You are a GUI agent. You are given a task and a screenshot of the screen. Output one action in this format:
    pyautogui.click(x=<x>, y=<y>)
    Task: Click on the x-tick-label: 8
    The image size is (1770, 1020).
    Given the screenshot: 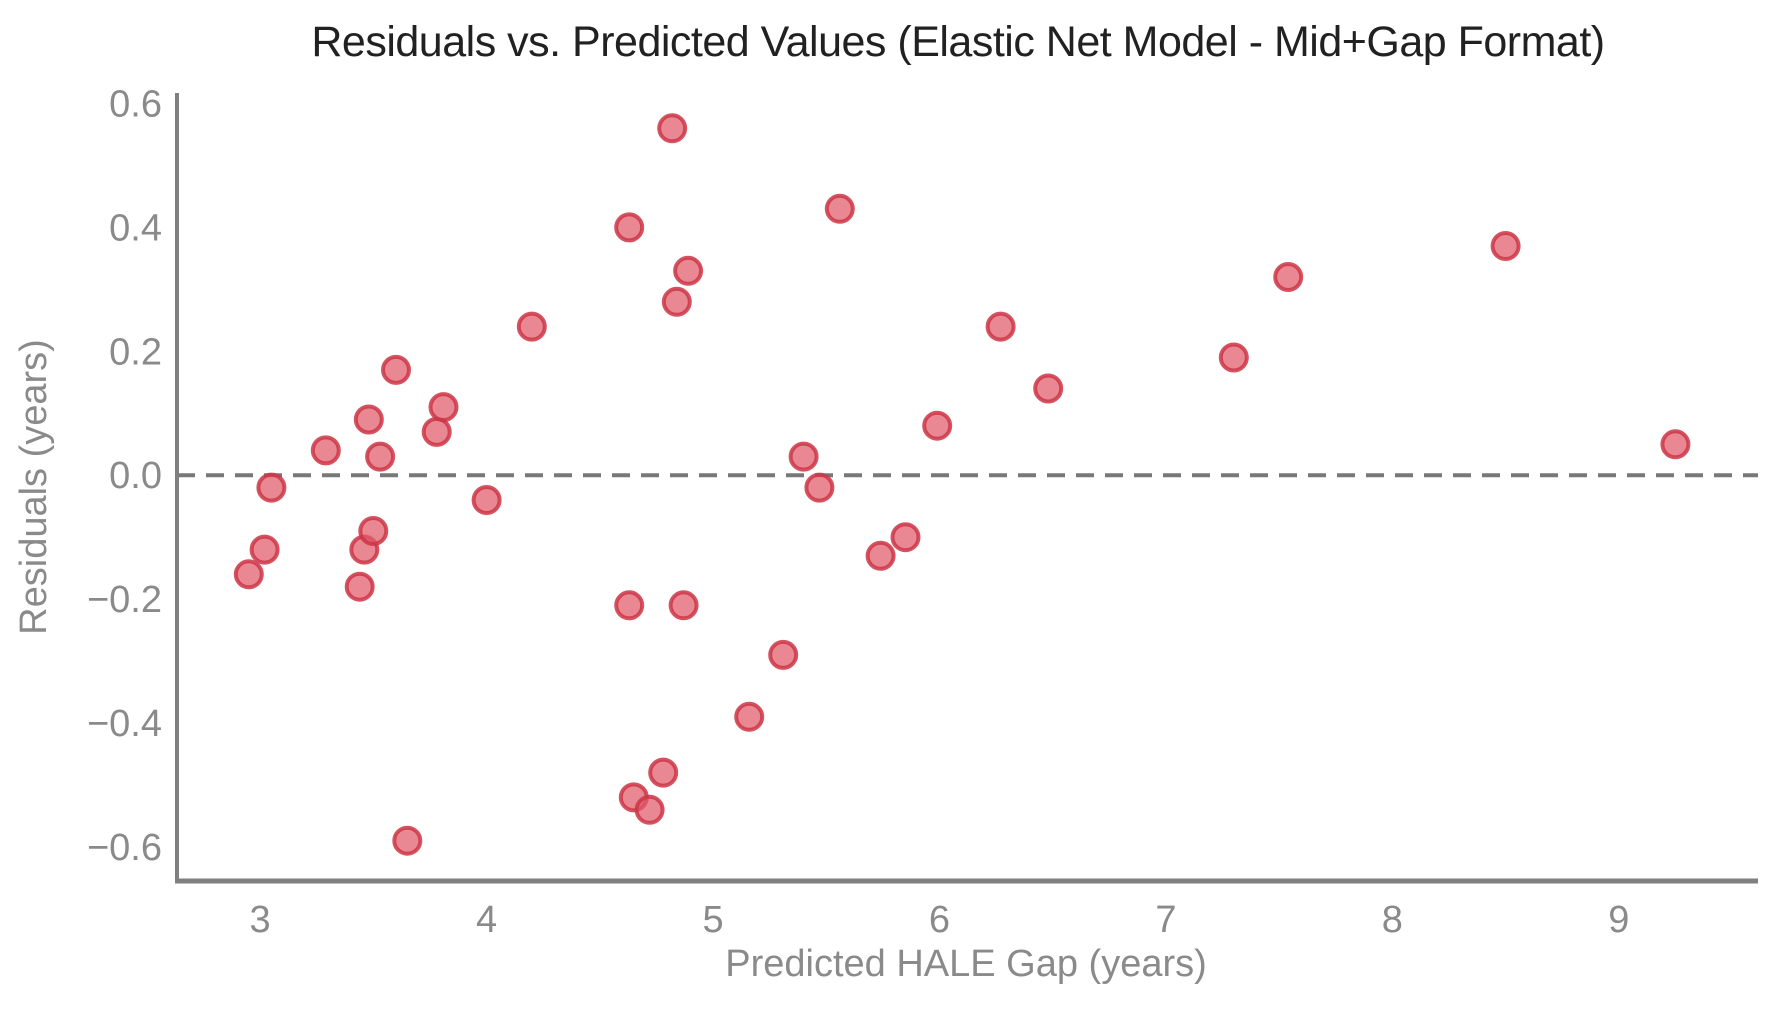 What is the action you would take?
    pyautogui.click(x=1392, y=920)
    